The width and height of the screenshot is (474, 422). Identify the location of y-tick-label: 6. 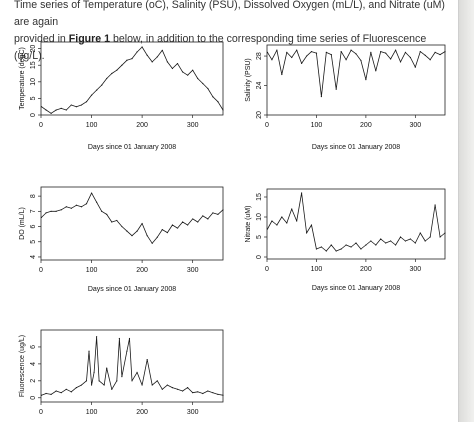
(33, 347).